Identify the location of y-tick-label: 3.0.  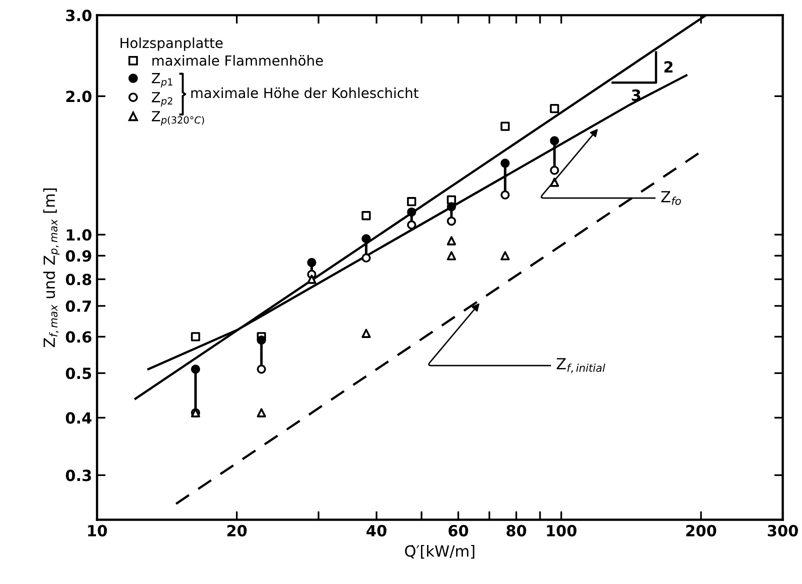
(79, 16).